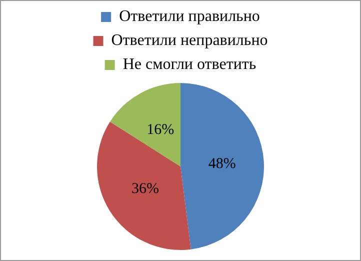 This screenshot has height=261, width=361. What do you see at coordinates (189, 65) in the screenshot?
I see `legend-label: Не смогли ответить` at bounding box center [189, 65].